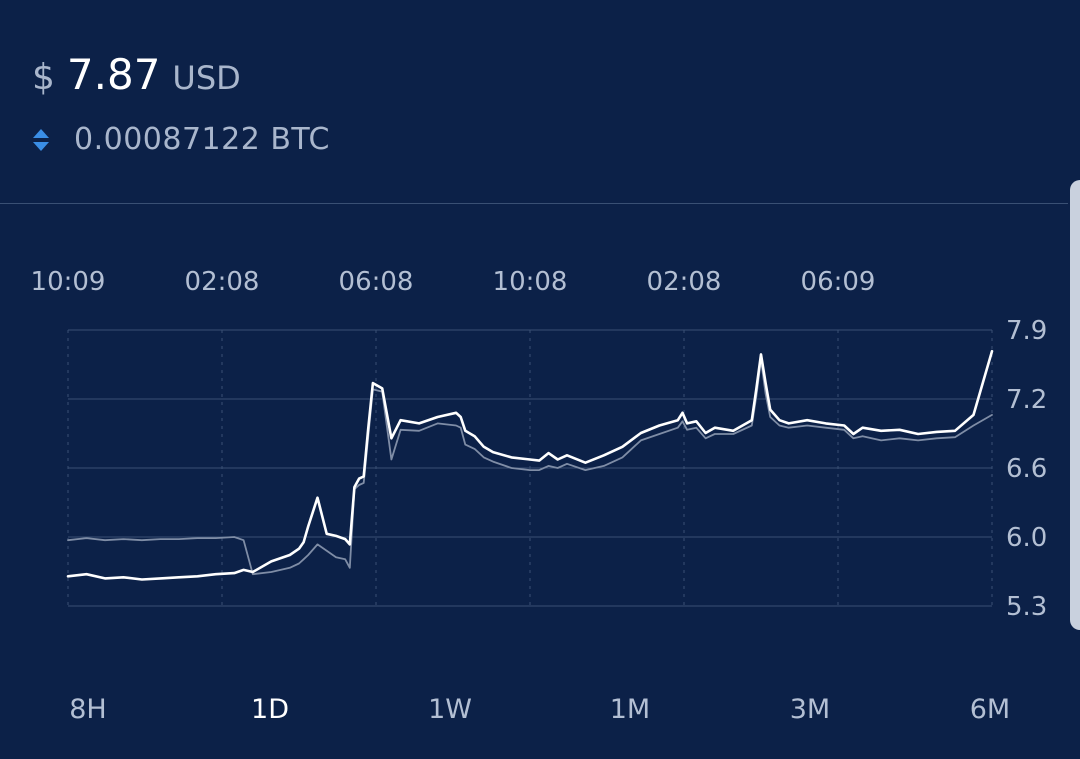 This screenshot has width=1080, height=759. I want to click on currency-code: USD, so click(206, 78).